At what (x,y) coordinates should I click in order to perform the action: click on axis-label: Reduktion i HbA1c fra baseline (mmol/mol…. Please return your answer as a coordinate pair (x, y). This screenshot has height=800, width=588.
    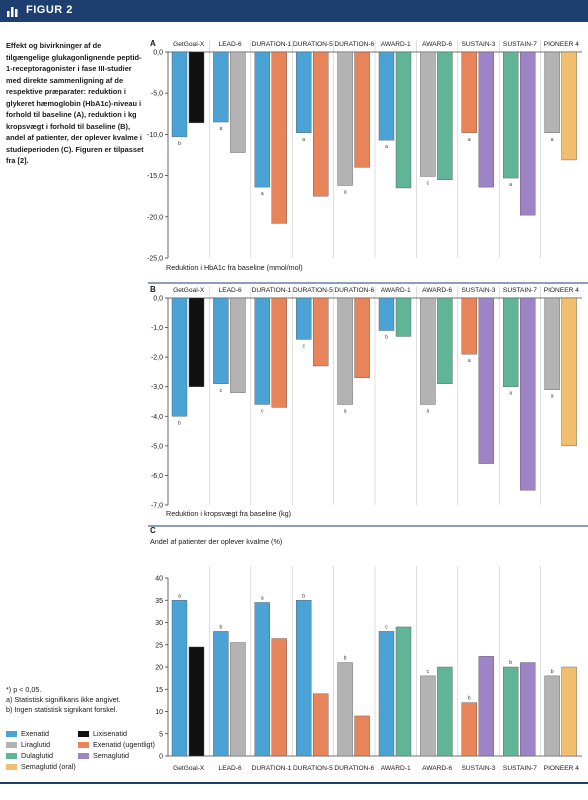
    Looking at the image, I should click on (234, 267).